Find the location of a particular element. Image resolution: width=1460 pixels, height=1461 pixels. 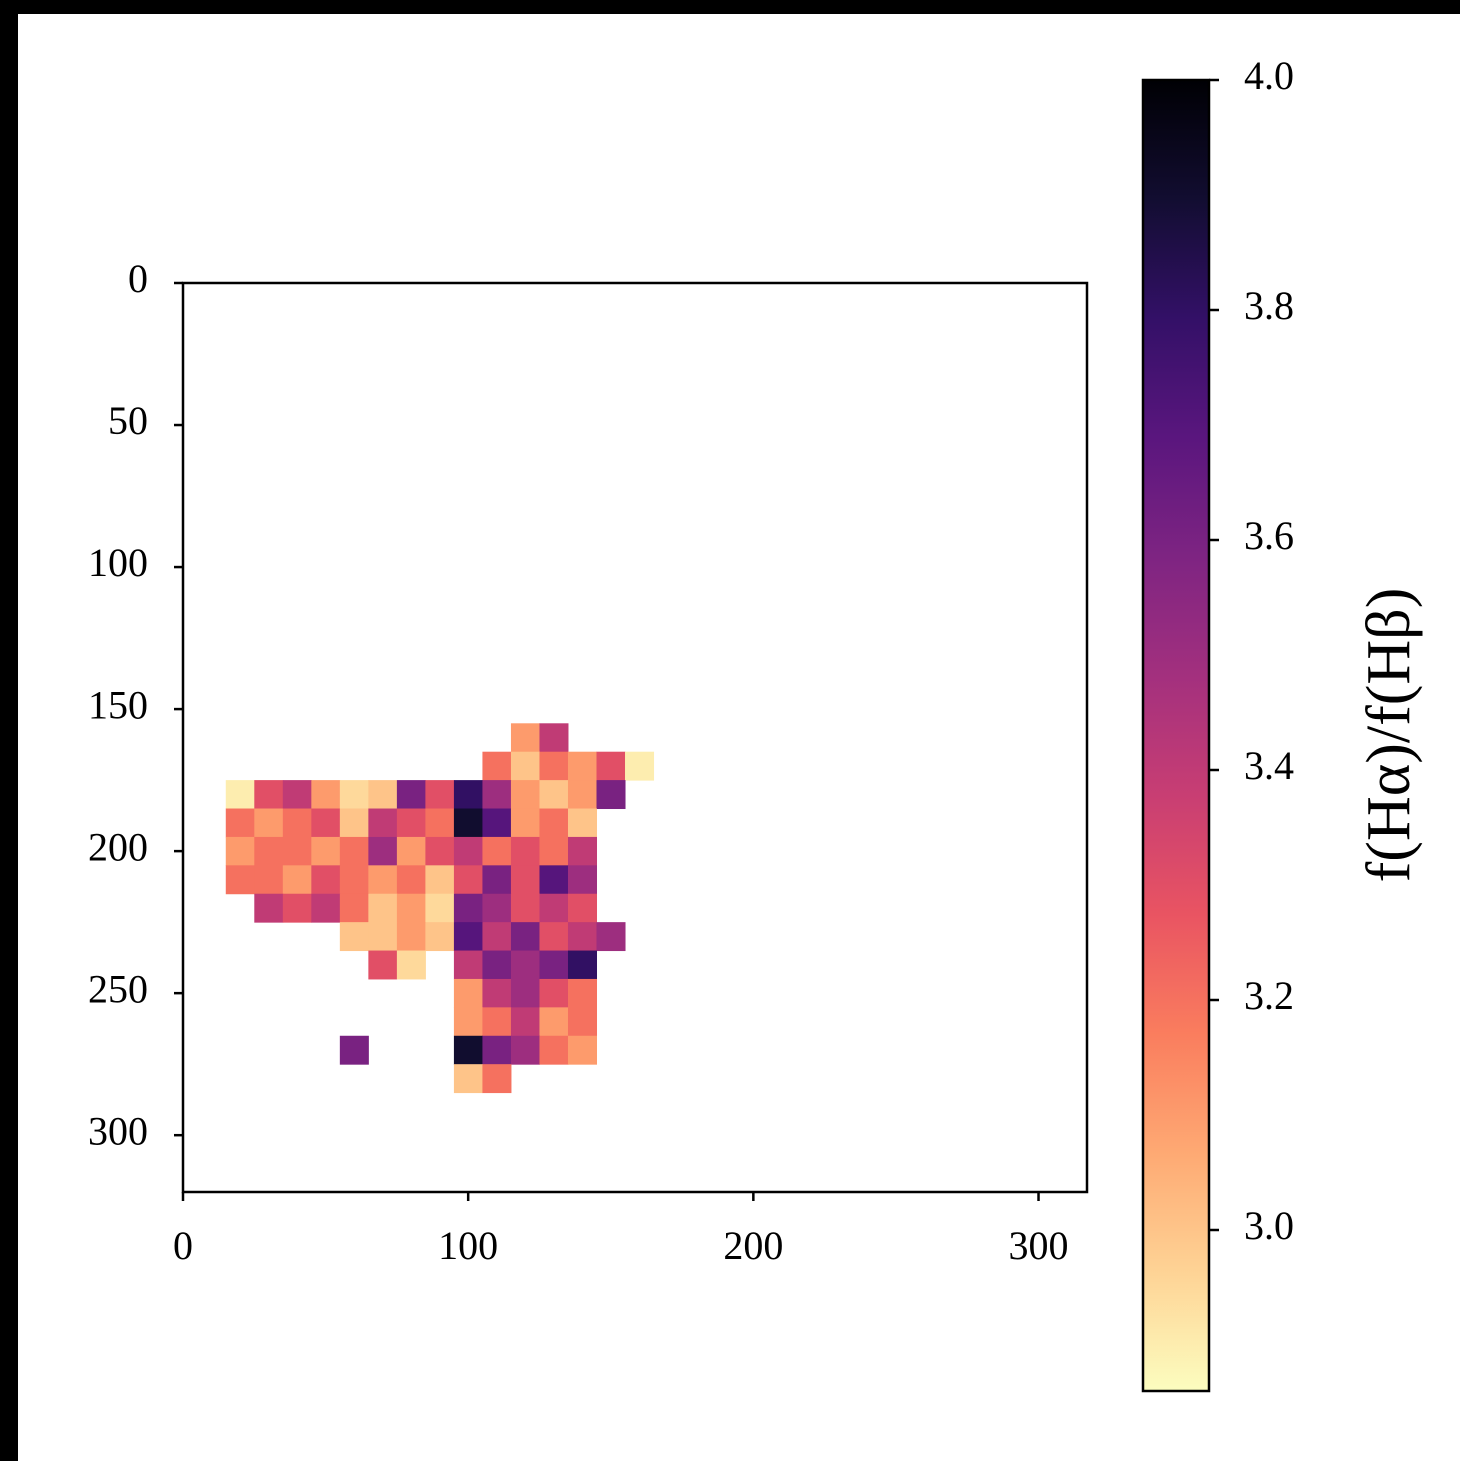

y-tick-label: 0 is located at coordinates (138, 278).